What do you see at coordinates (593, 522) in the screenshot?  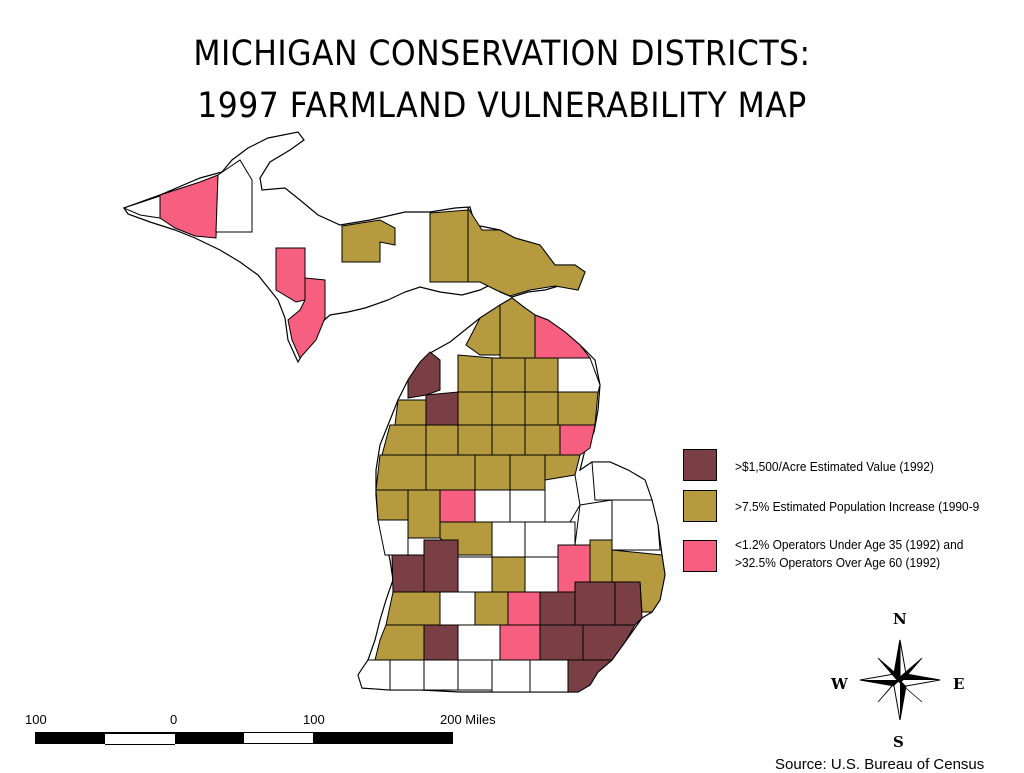 I see `county-tuscola` at bounding box center [593, 522].